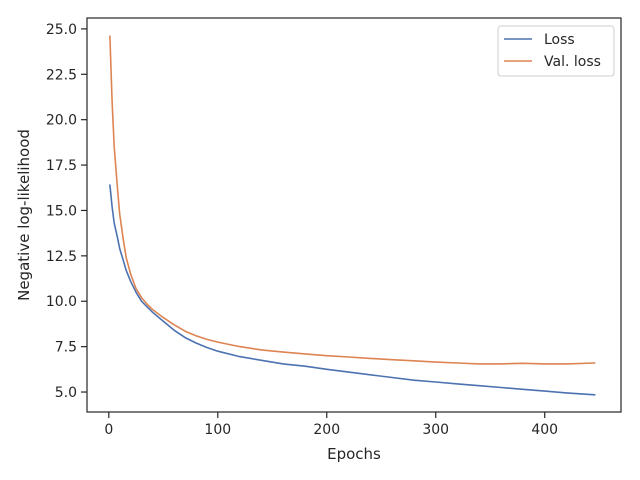 This screenshot has width=640, height=480. What do you see at coordinates (61, 75) in the screenshot?
I see `y-tick-label: 22.5` at bounding box center [61, 75].